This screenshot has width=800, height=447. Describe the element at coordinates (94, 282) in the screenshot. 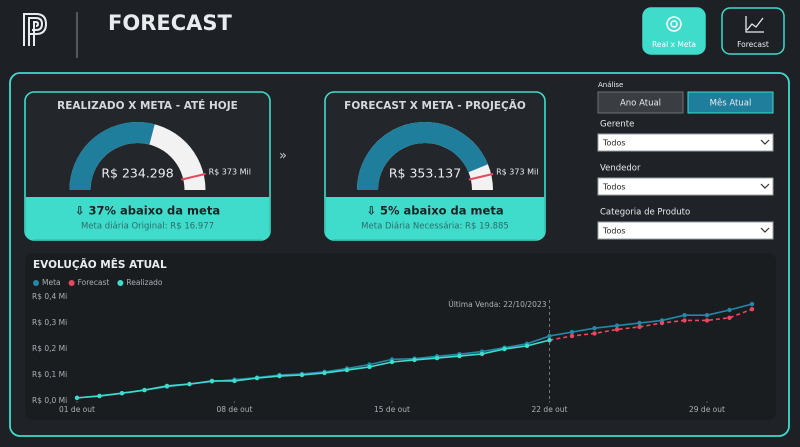

I see `legend-label: Forecast` at that location.